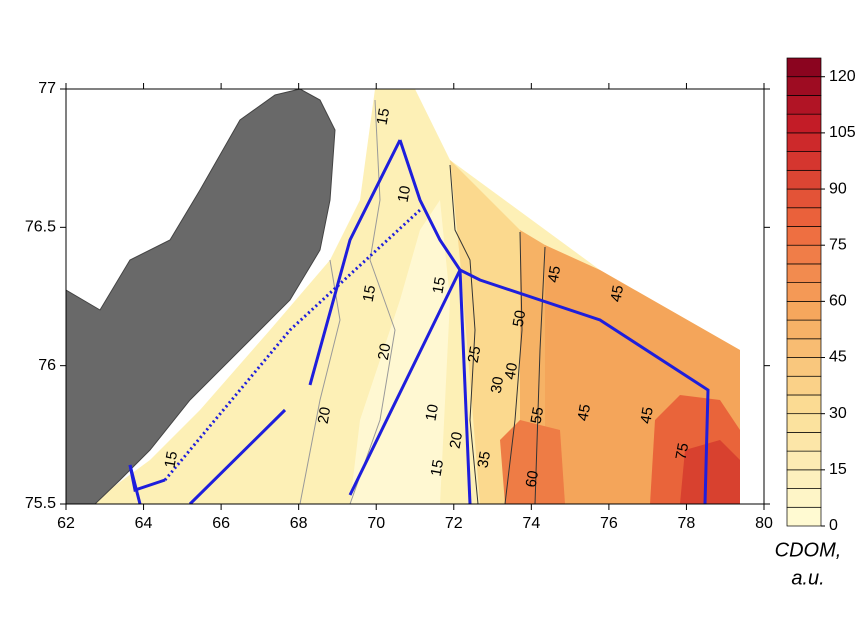 The width and height of the screenshot is (861, 631). Describe the element at coordinates (842, 76) in the screenshot. I see `colorbar-tick-label: 120` at that location.